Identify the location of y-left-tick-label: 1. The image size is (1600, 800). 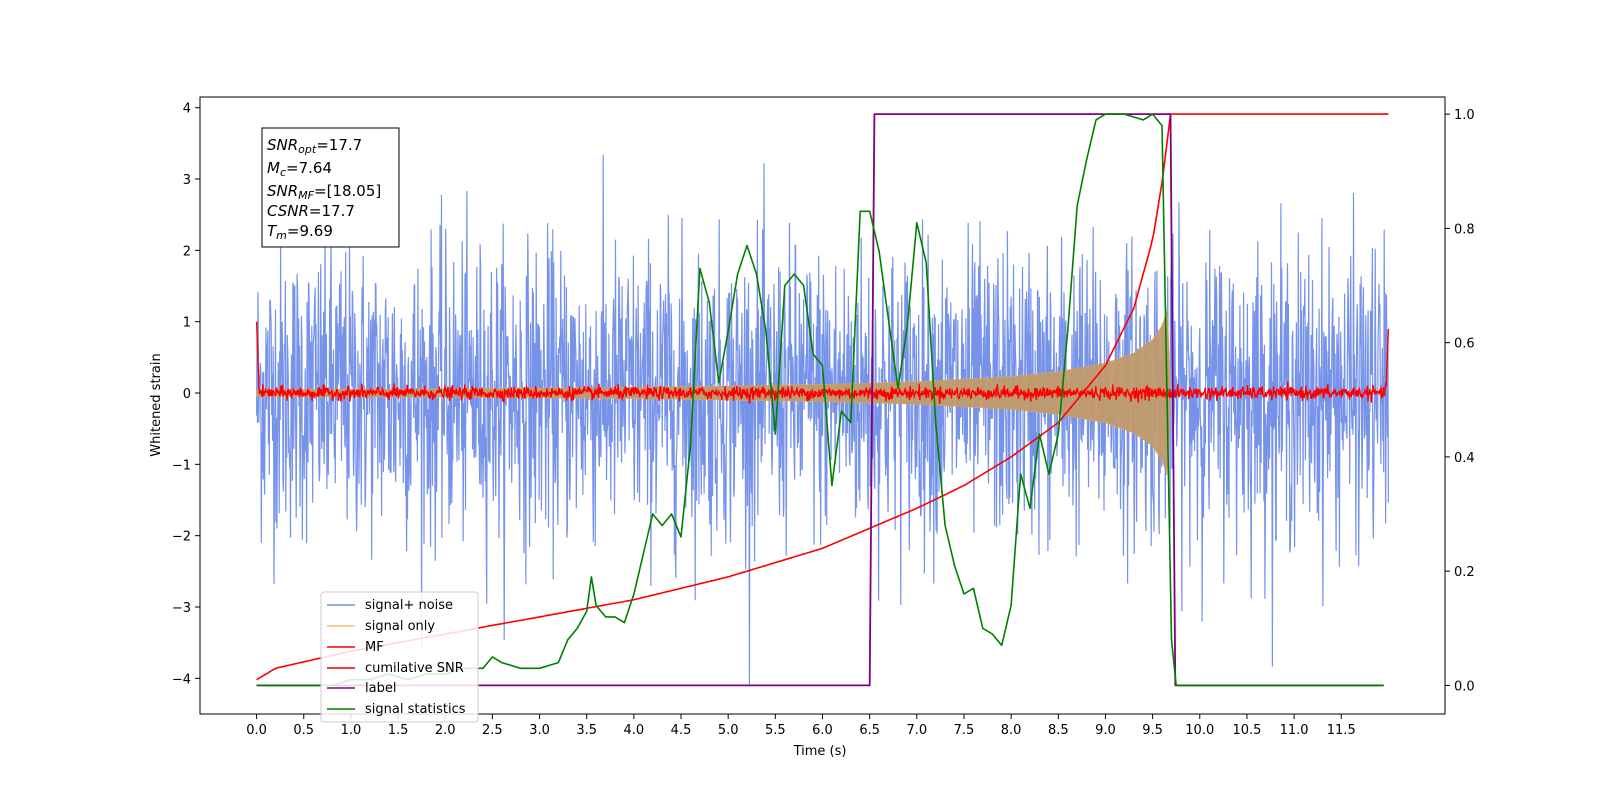
(187, 323).